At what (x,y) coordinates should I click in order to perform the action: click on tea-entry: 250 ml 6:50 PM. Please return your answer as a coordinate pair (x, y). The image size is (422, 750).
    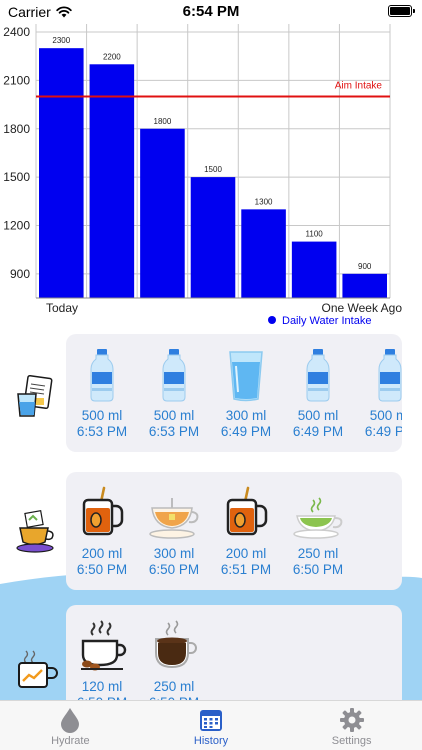
    Looking at the image, I should click on (318, 531).